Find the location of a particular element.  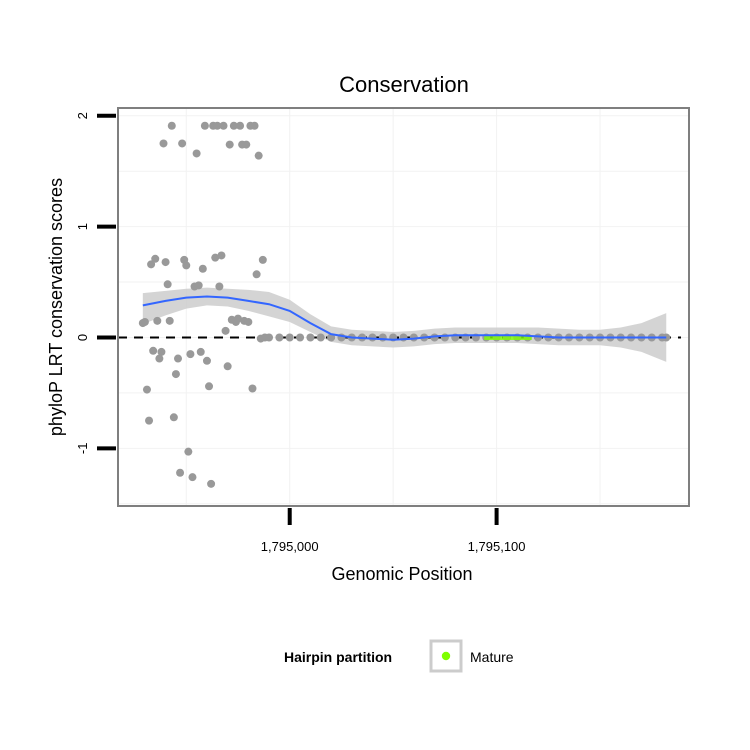

legend-label-mature: Mature is located at coordinates (492, 657).